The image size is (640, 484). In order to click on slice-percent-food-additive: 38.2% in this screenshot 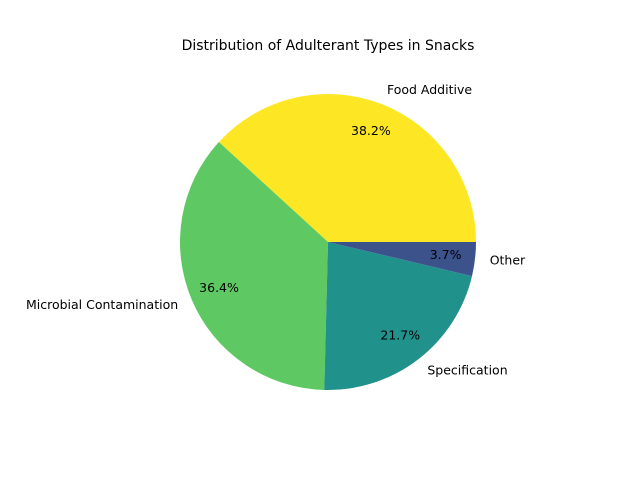, I will do `click(371, 130)`.